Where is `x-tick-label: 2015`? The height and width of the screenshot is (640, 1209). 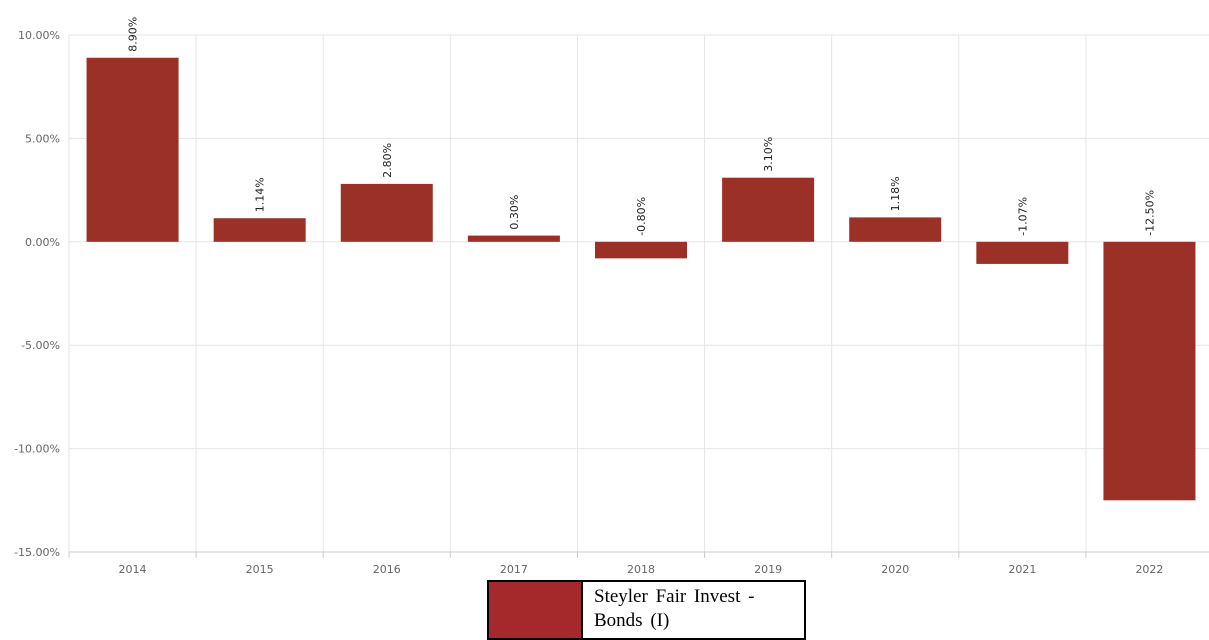
x-tick-label: 2015 is located at coordinates (260, 569).